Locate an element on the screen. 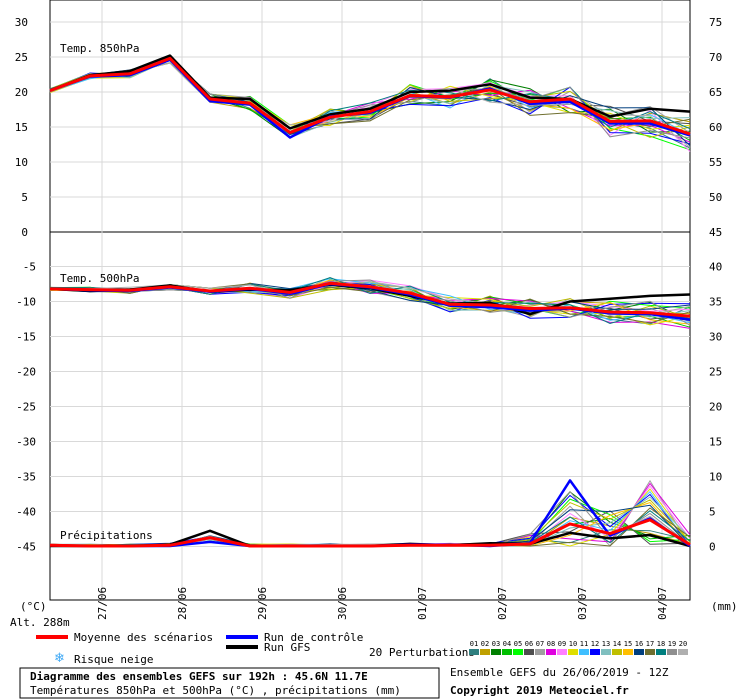  perturbation-number-label: 11 is located at coordinates (584, 644).